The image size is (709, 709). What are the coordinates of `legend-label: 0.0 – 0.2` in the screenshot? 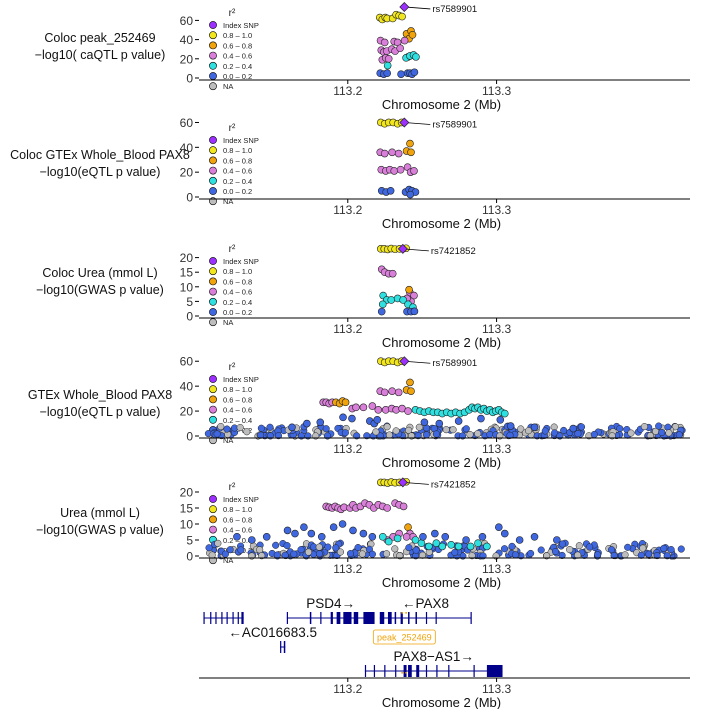 It's located at (237, 191).